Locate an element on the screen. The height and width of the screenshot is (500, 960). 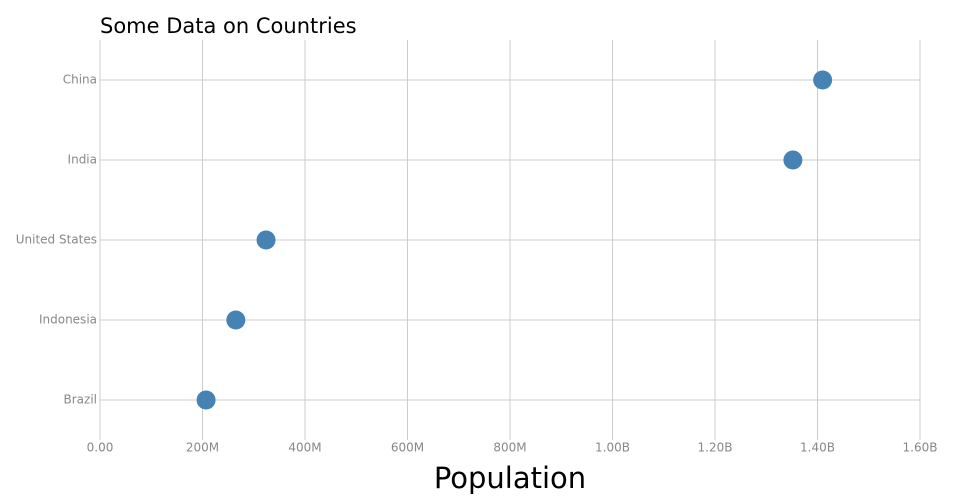
y-tick-label: India is located at coordinates (82, 160).